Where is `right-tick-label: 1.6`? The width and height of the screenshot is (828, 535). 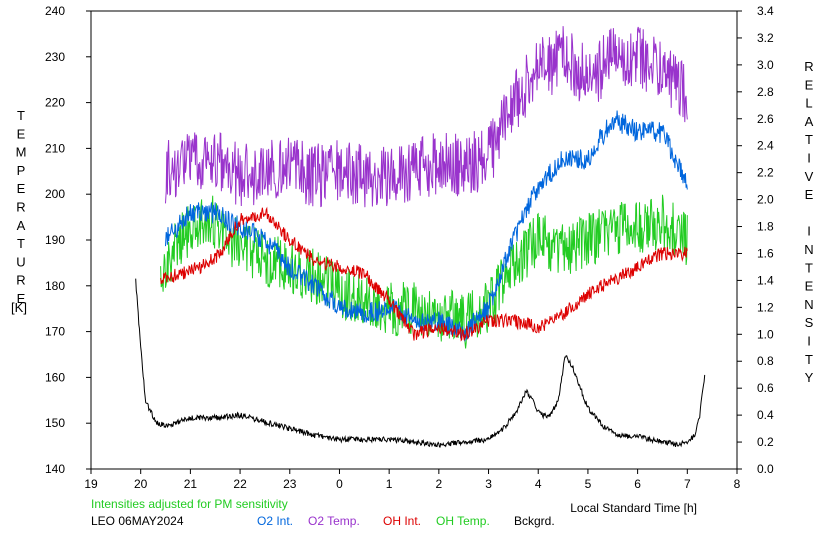 right-tick-label: 1.6 is located at coordinates (765, 253).